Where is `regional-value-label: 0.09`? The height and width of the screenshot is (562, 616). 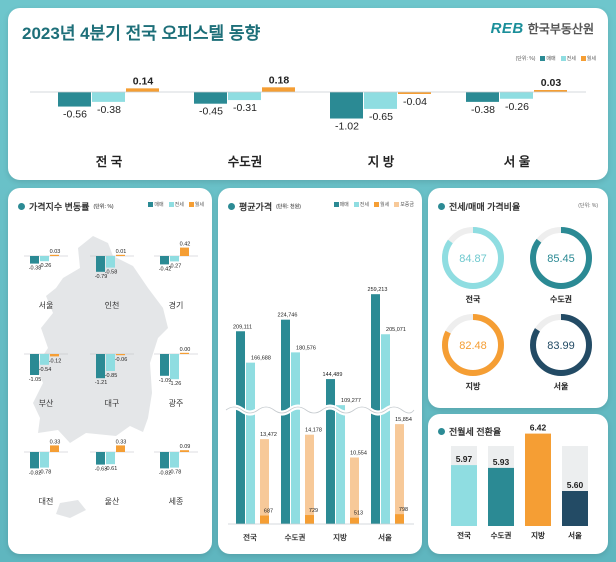 regional-value-label: 0.09 is located at coordinates (185, 447).